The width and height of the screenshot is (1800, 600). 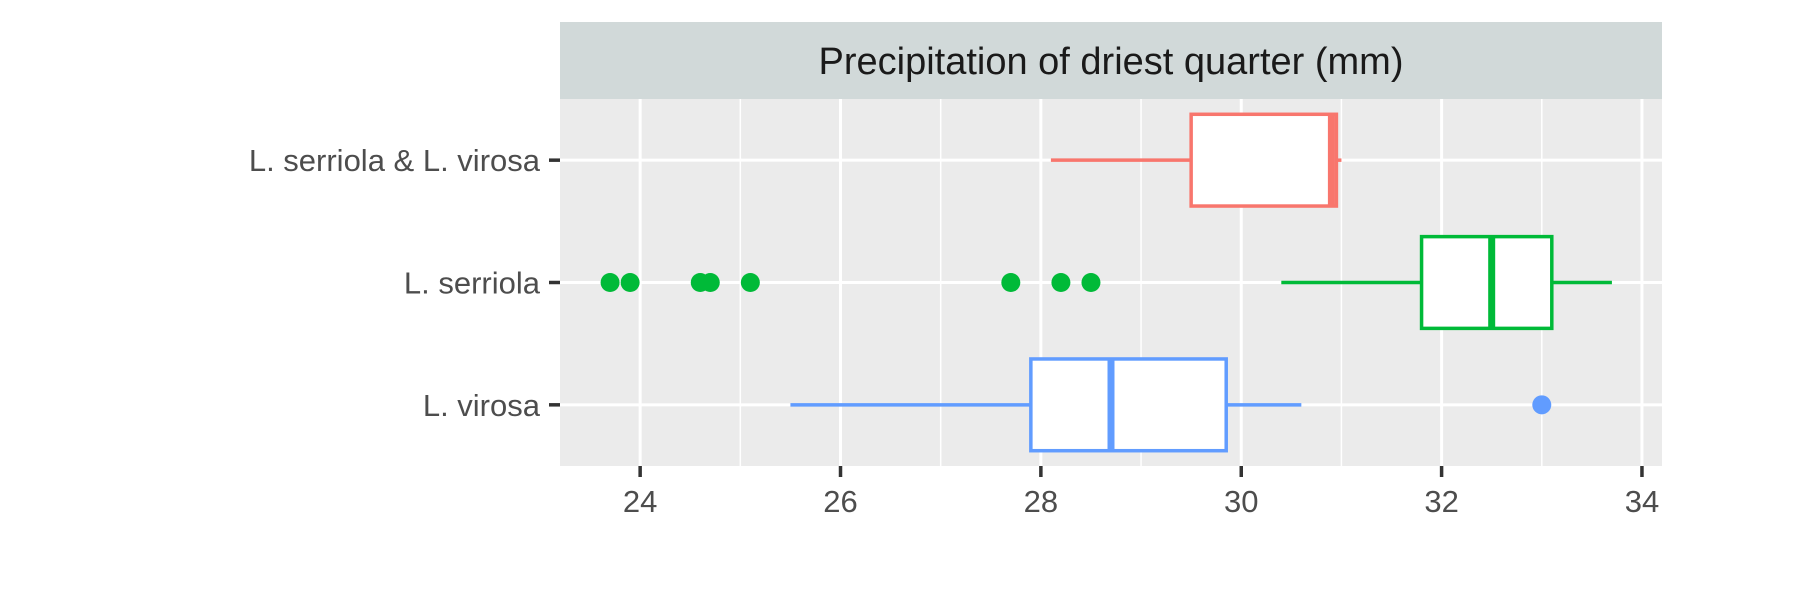 I want to click on x-tick-label: 28, so click(x=1041, y=501).